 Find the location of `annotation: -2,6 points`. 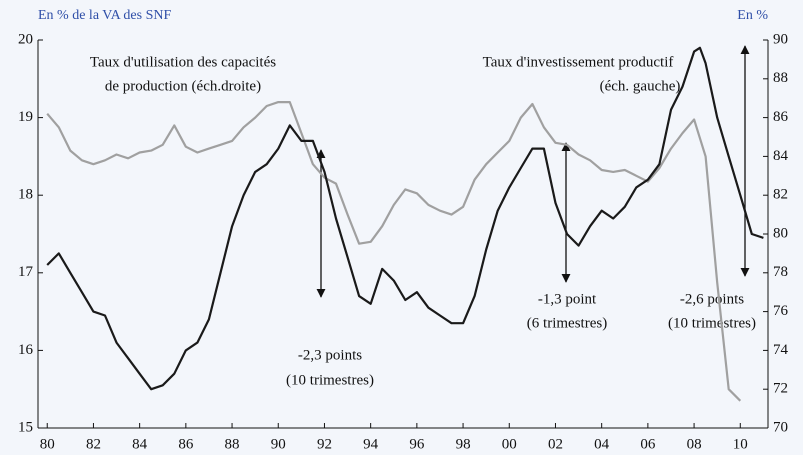

annotation: -2,6 points is located at coordinates (712, 299).